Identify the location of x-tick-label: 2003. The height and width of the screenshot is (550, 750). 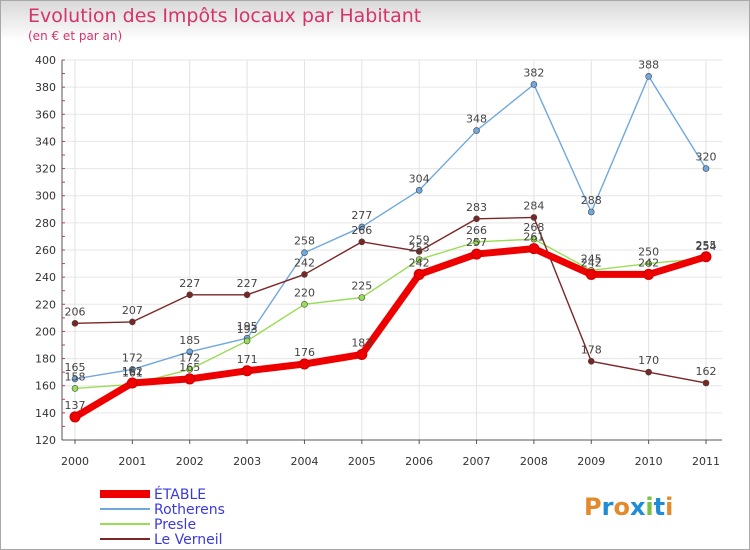
(247, 461).